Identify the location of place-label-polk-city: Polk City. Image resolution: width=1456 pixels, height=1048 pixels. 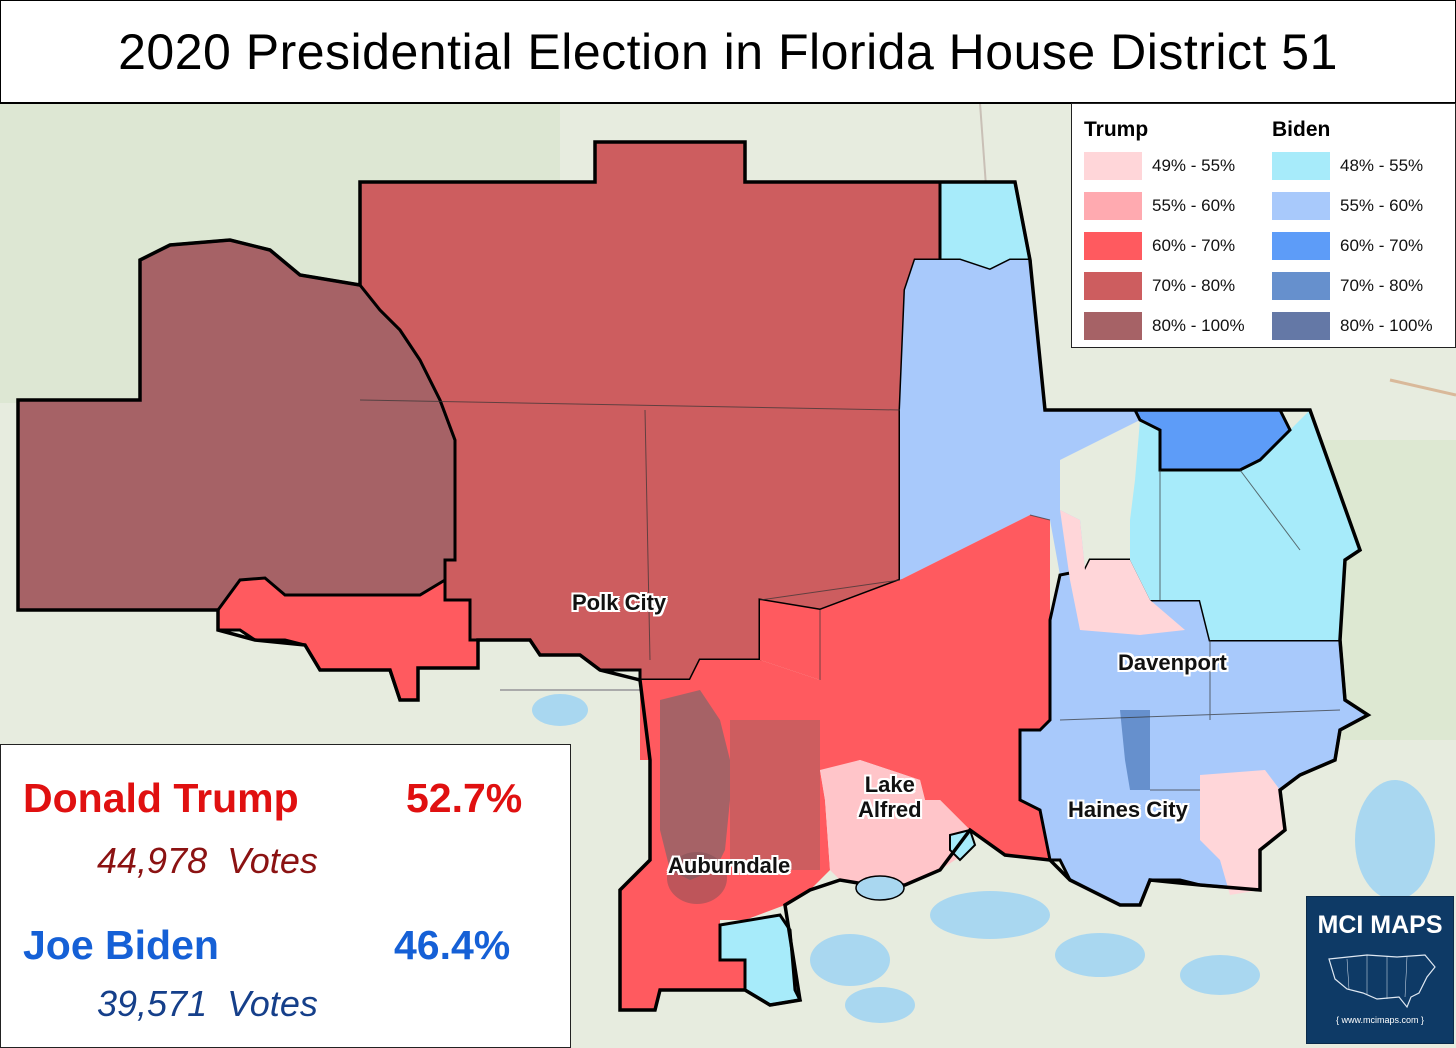
(619, 602).